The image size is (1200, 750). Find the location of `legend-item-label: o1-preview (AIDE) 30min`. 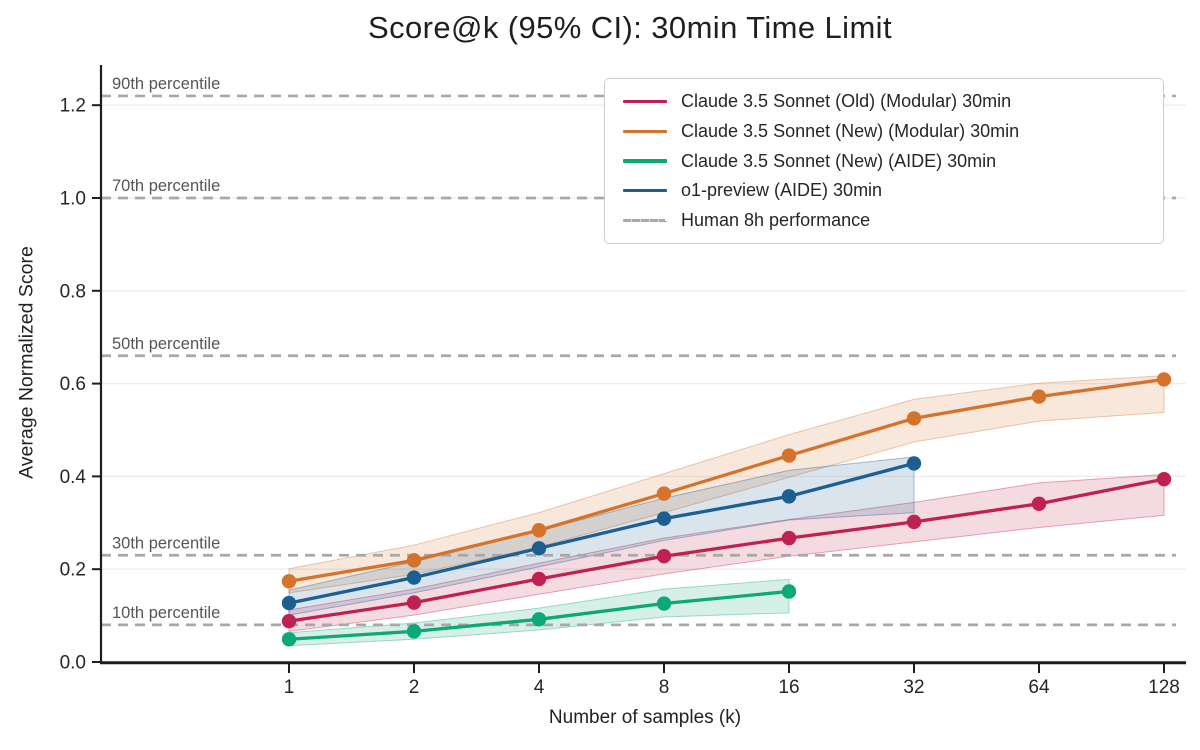

legend-item-label: o1-preview (AIDE) 30min is located at coordinates (782, 190).